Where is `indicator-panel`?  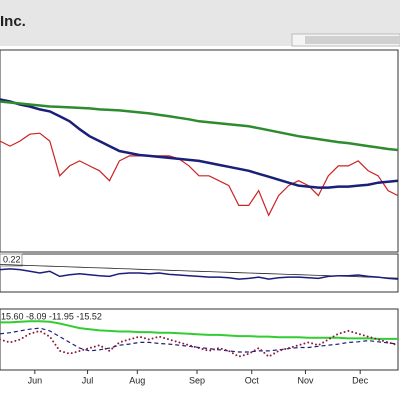 indicator-panel is located at coordinates (199, 273).